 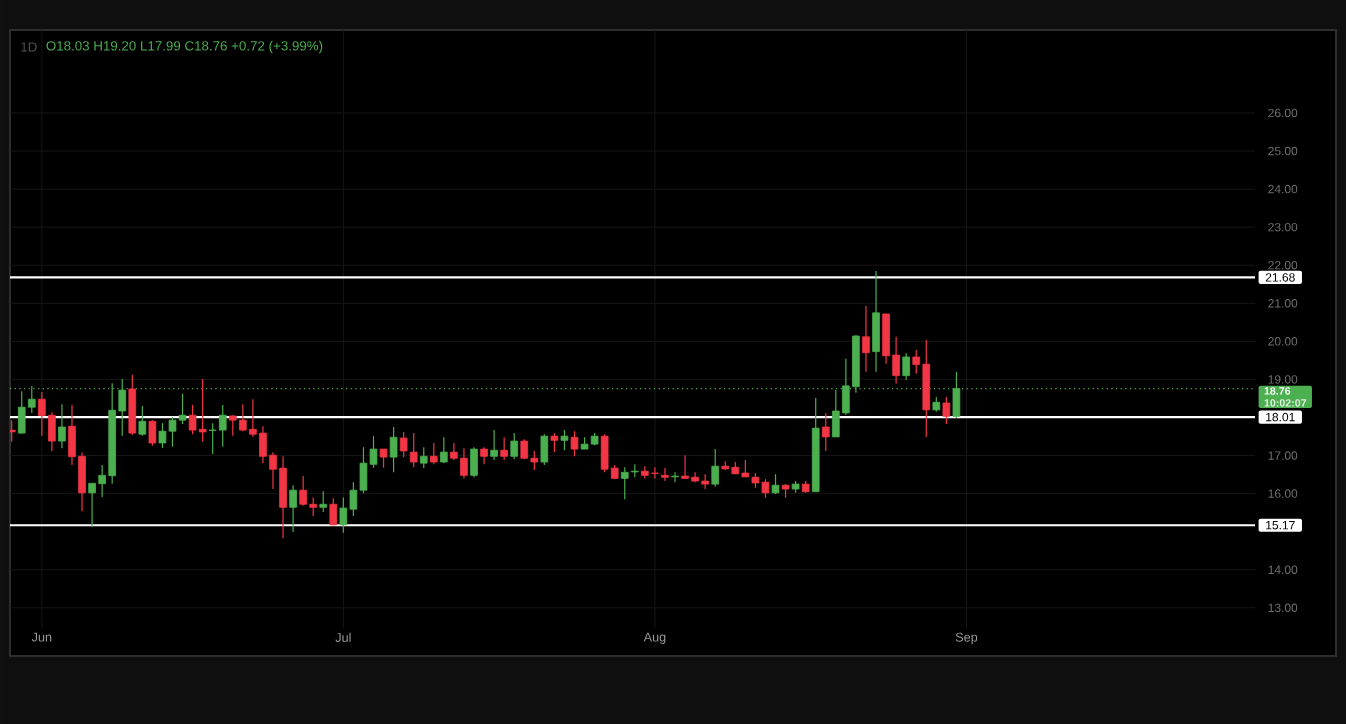 I want to click on ref-line-label: 18.76, so click(x=1277, y=391).